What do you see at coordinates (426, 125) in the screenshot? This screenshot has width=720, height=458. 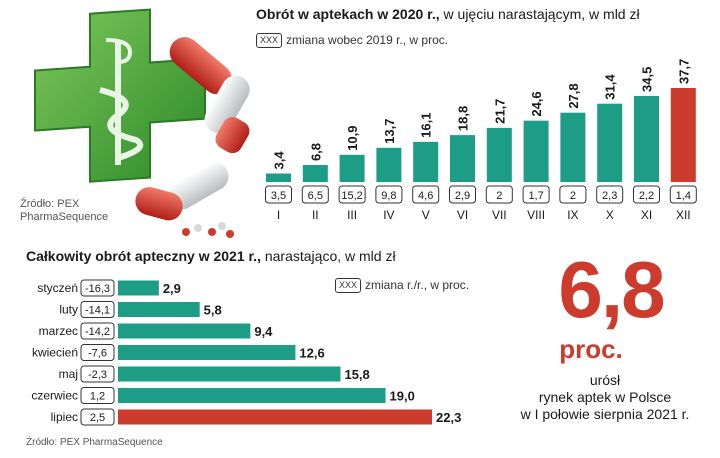 I see `bar-value-label: 16,1` at bounding box center [426, 125].